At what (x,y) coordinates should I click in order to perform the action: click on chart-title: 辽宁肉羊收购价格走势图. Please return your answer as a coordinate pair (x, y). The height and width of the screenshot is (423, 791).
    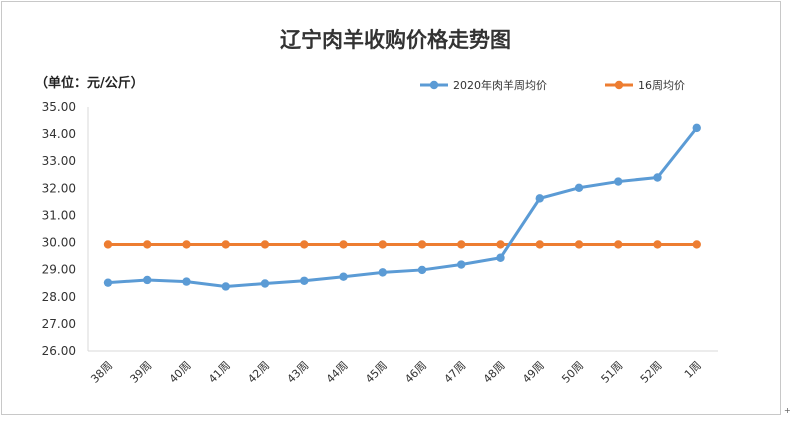
    Looking at the image, I should click on (395, 39).